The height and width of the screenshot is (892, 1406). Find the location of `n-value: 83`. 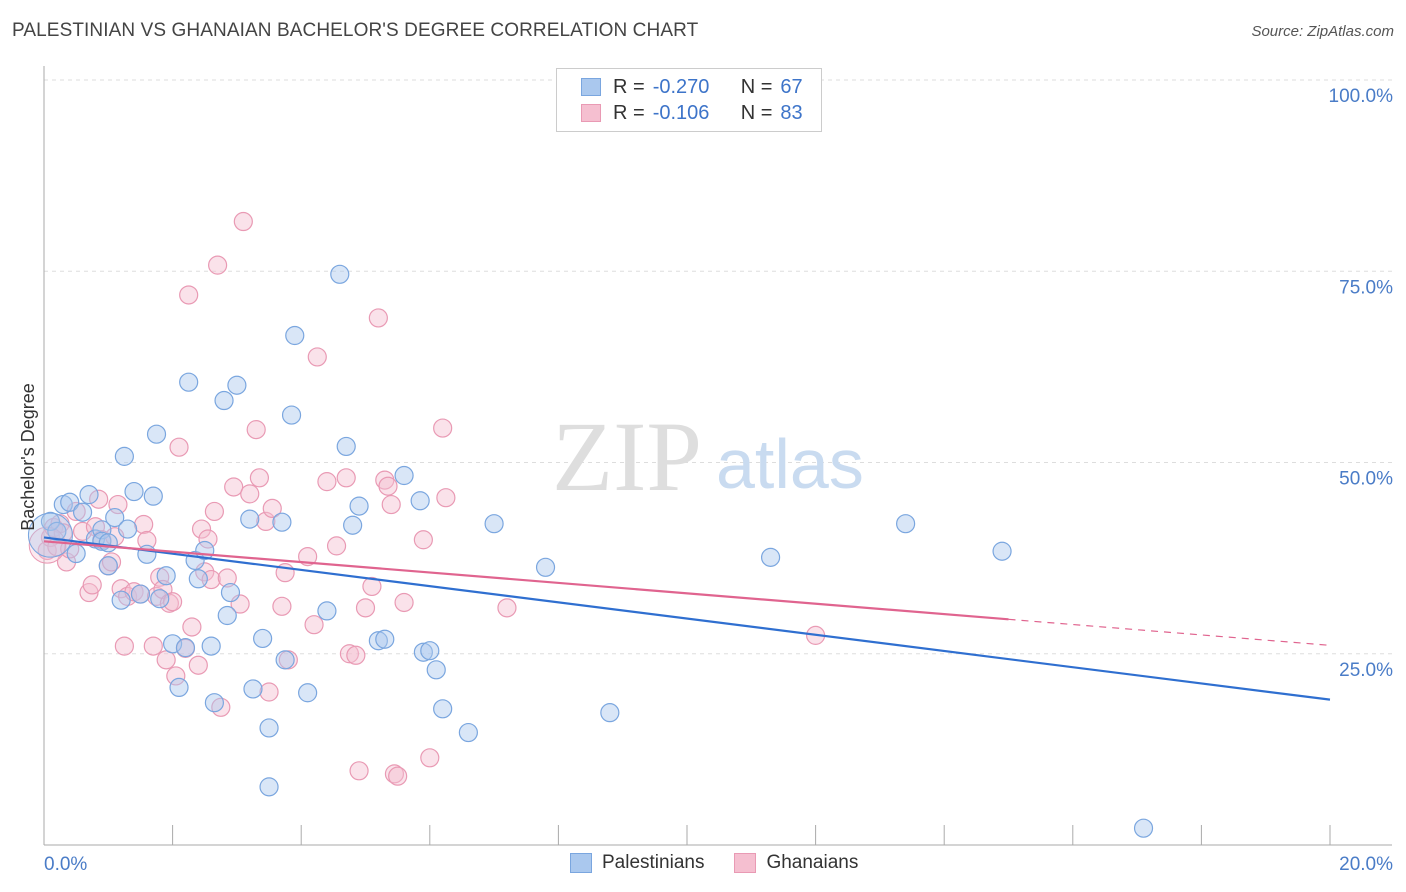

n-value: 83 is located at coordinates (791, 112).